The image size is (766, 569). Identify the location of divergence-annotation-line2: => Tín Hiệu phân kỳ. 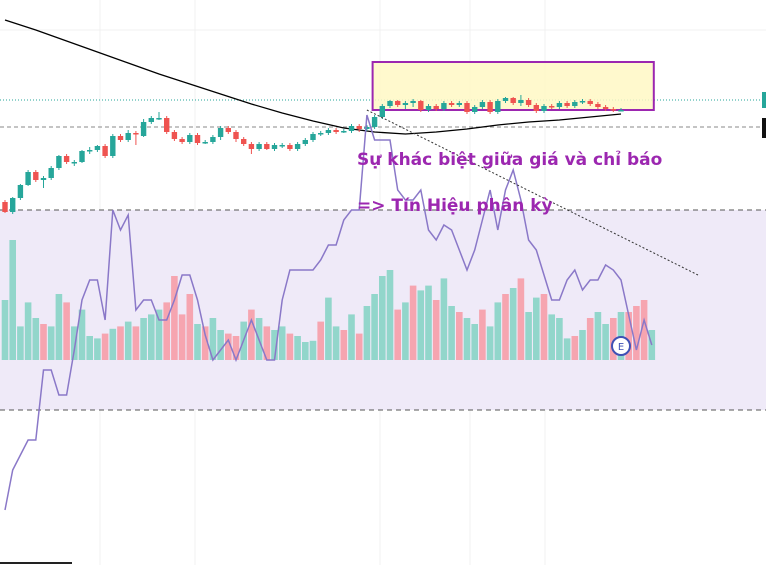
(455, 206).